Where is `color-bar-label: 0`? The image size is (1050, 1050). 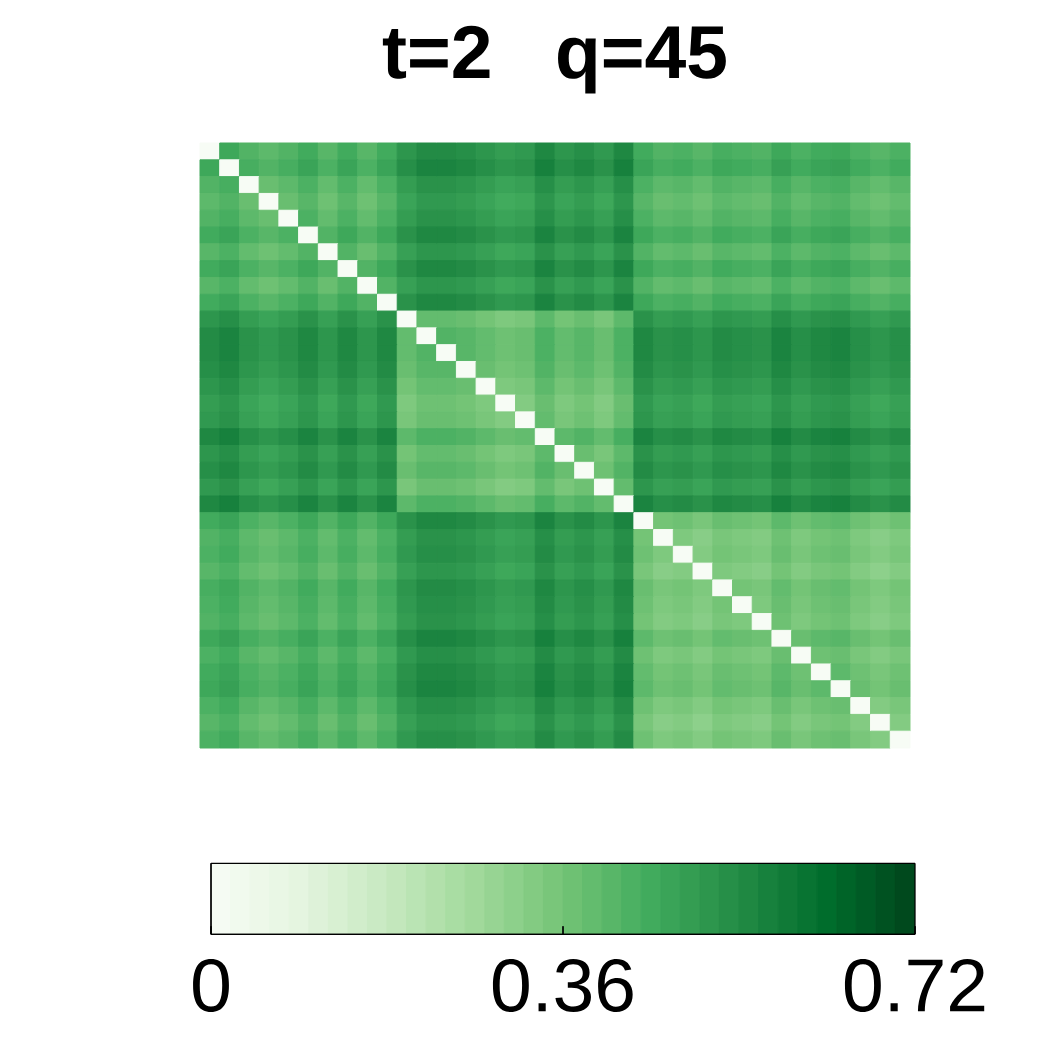 color-bar-label: 0 is located at coordinates (211, 985).